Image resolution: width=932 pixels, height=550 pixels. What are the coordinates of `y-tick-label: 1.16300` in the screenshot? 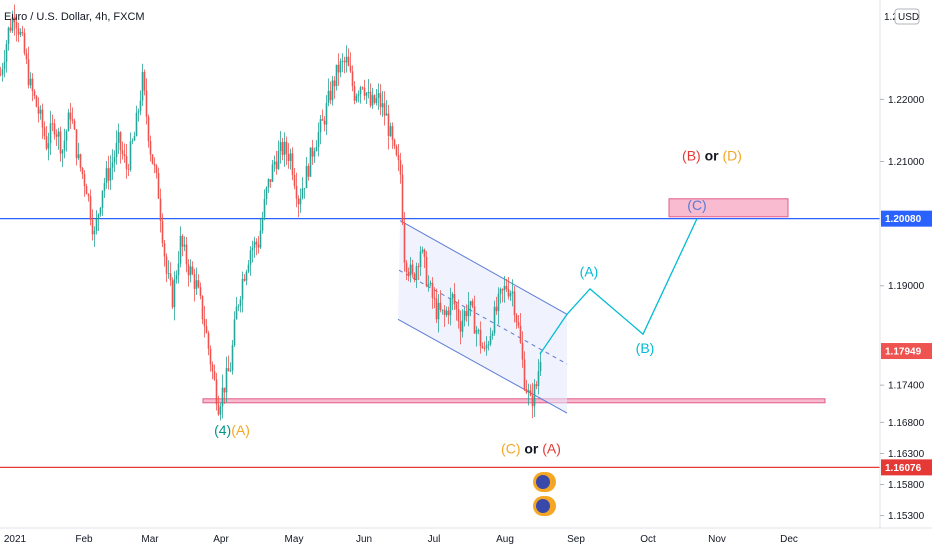 It's located at (906, 454).